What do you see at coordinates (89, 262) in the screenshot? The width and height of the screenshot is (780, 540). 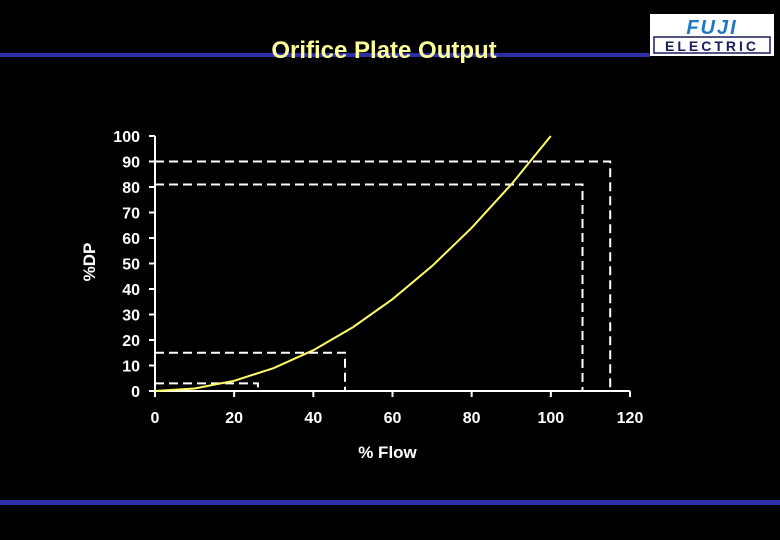 I see `y-axis-label: %DP` at bounding box center [89, 262].